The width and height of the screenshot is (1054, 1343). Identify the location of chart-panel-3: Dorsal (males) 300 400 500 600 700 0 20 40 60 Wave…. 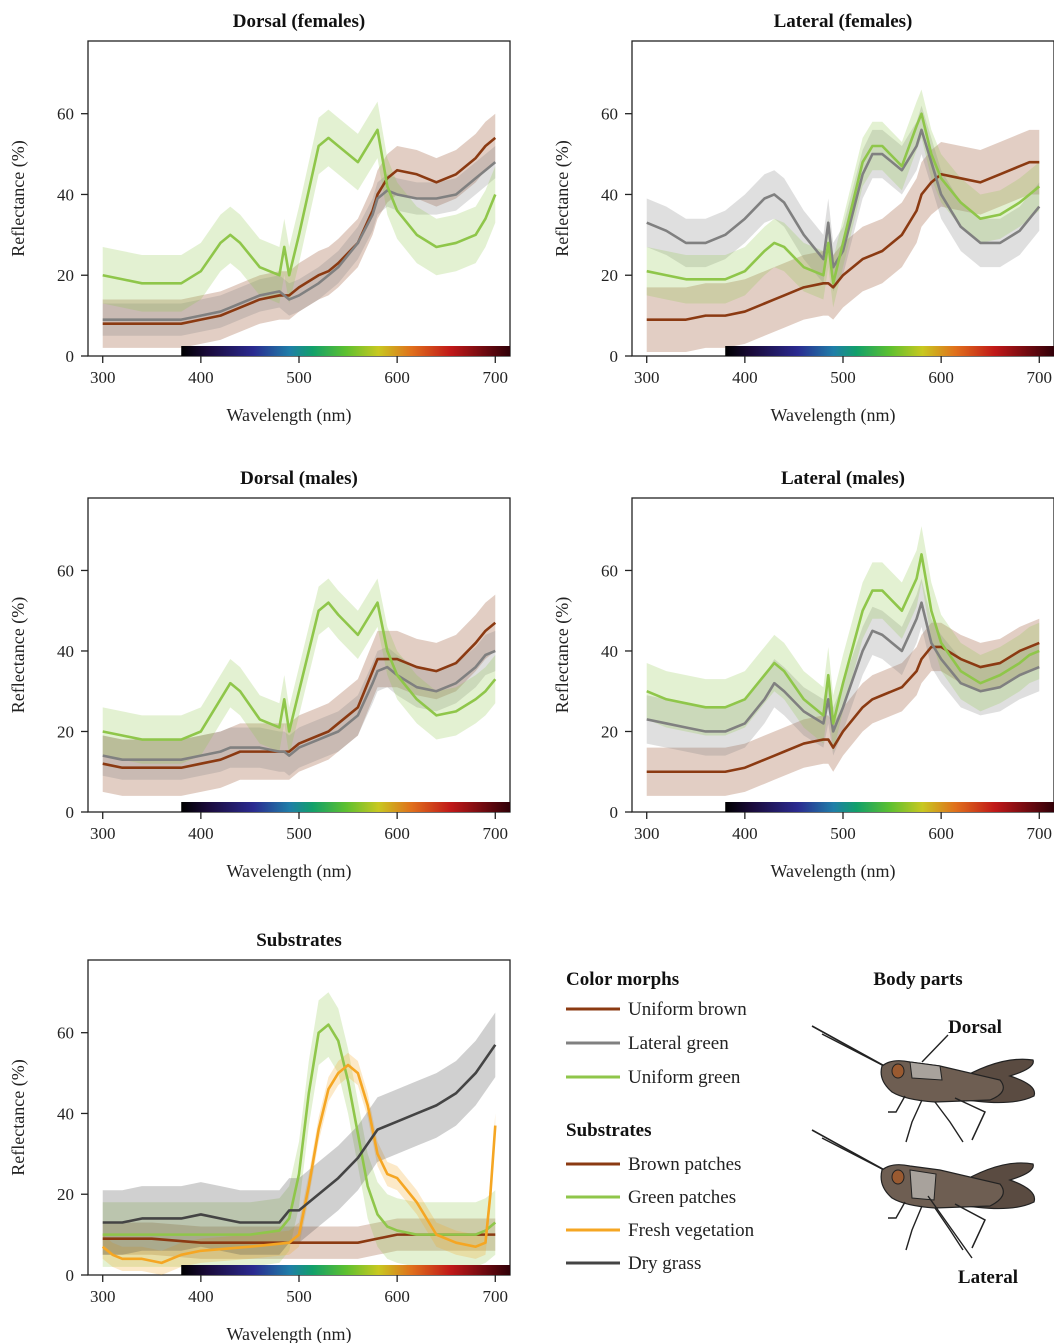
(259, 675).